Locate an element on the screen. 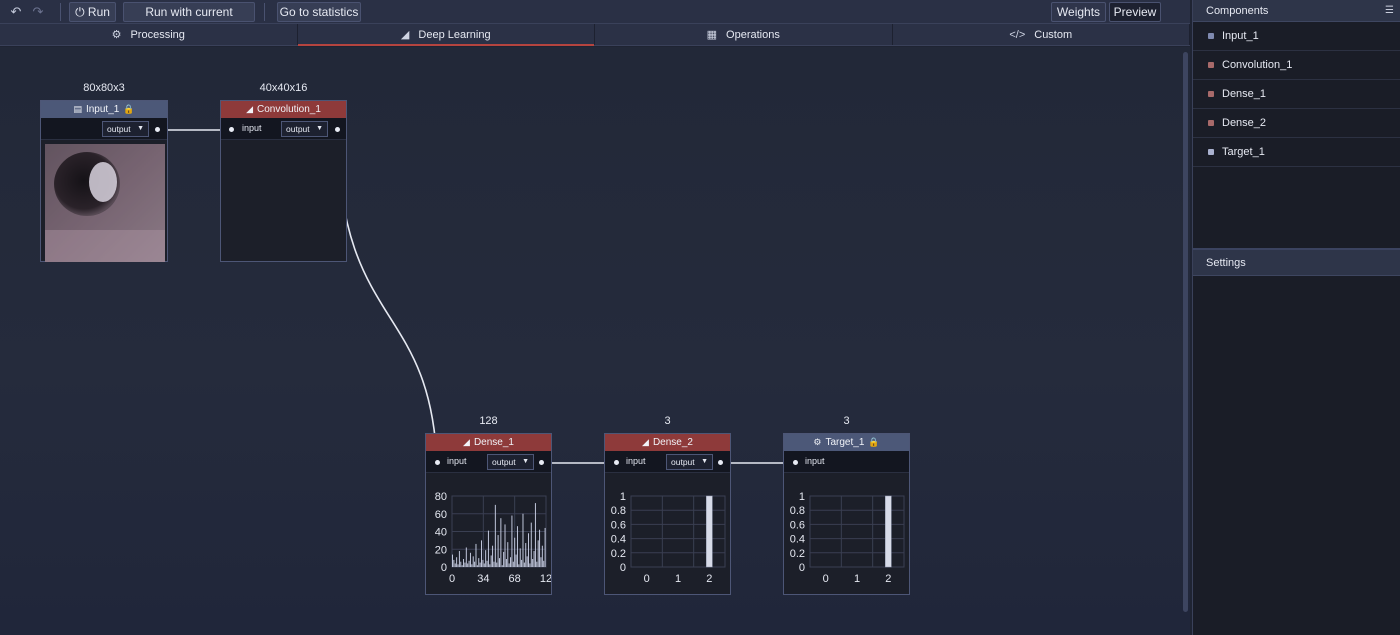 The height and width of the screenshot is (635, 1400). component-item: Dense_2 is located at coordinates (1296, 123).